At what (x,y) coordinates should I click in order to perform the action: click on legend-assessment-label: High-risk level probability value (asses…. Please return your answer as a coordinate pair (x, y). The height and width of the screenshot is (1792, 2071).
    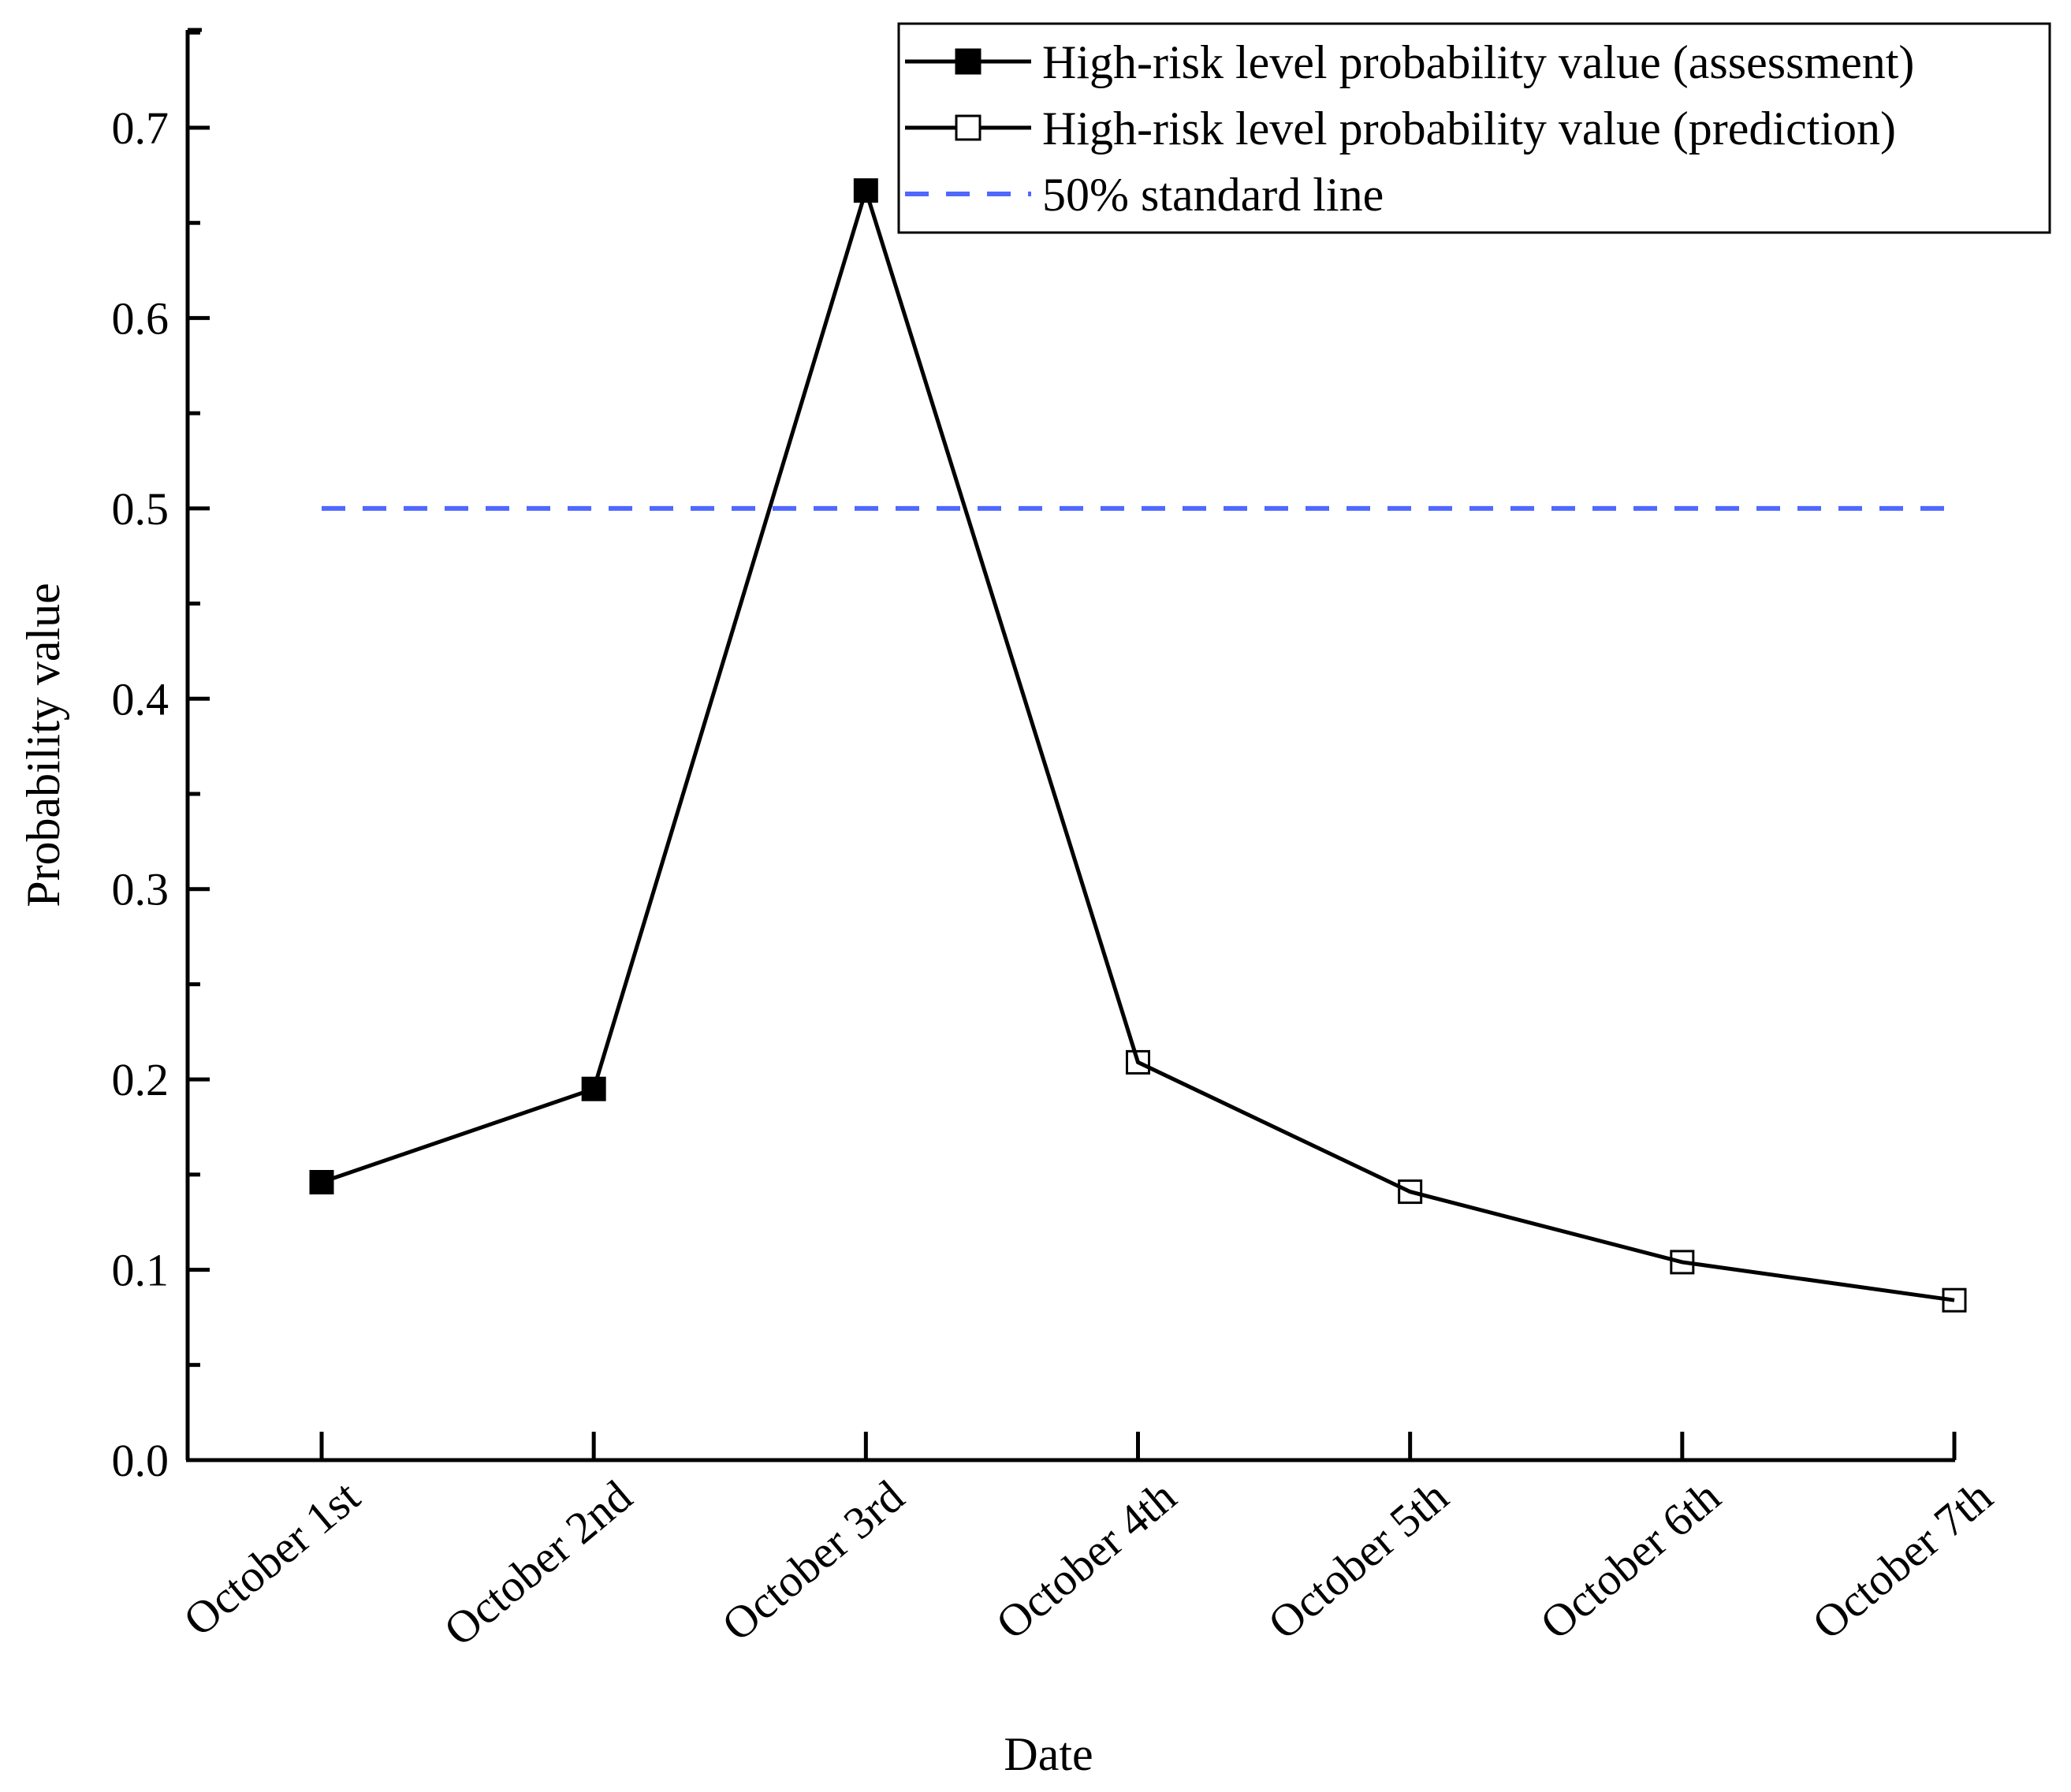
    Looking at the image, I should click on (1478, 62).